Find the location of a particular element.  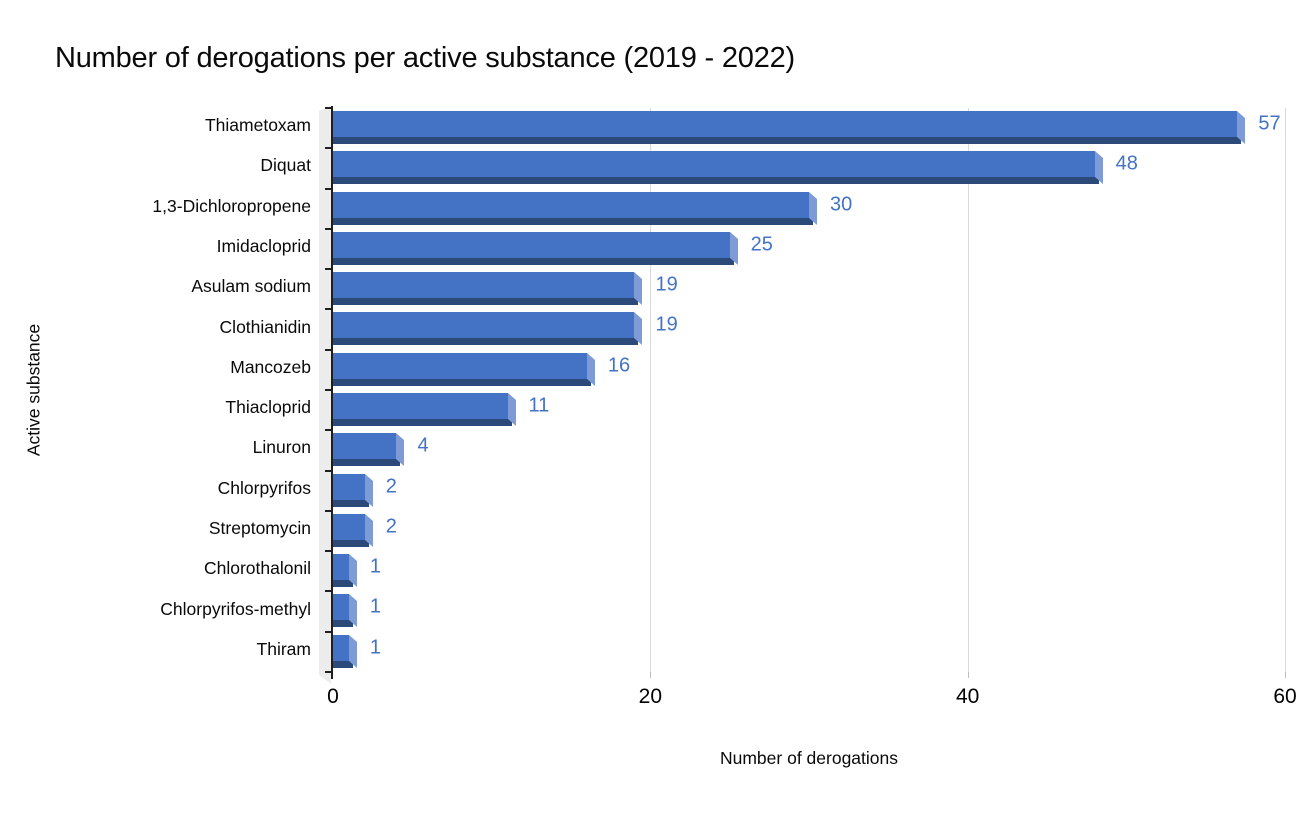

bar-row: Mancozeb 16 is located at coordinates (757, 370).